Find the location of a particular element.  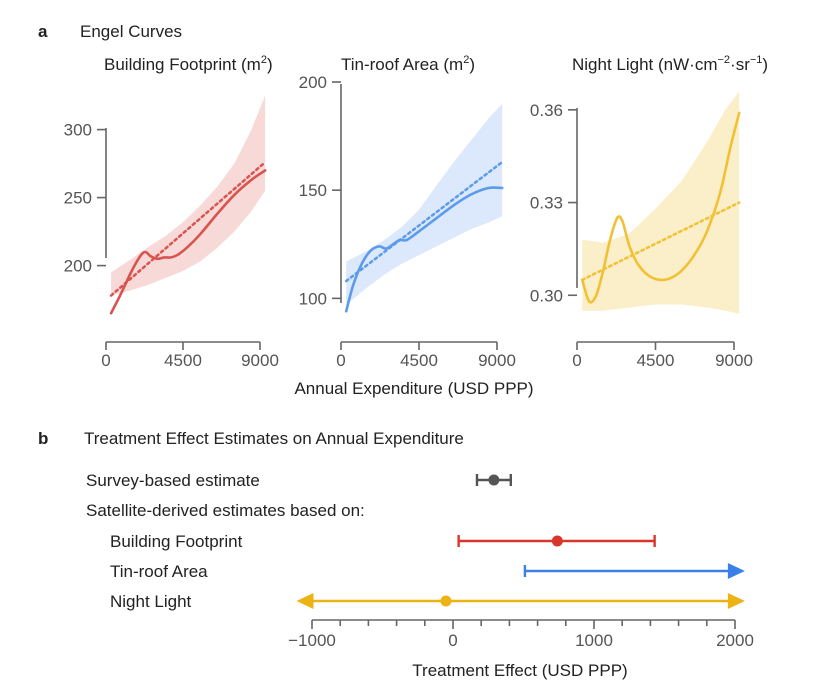

y-tick-label: 0.36 is located at coordinates (546, 110).